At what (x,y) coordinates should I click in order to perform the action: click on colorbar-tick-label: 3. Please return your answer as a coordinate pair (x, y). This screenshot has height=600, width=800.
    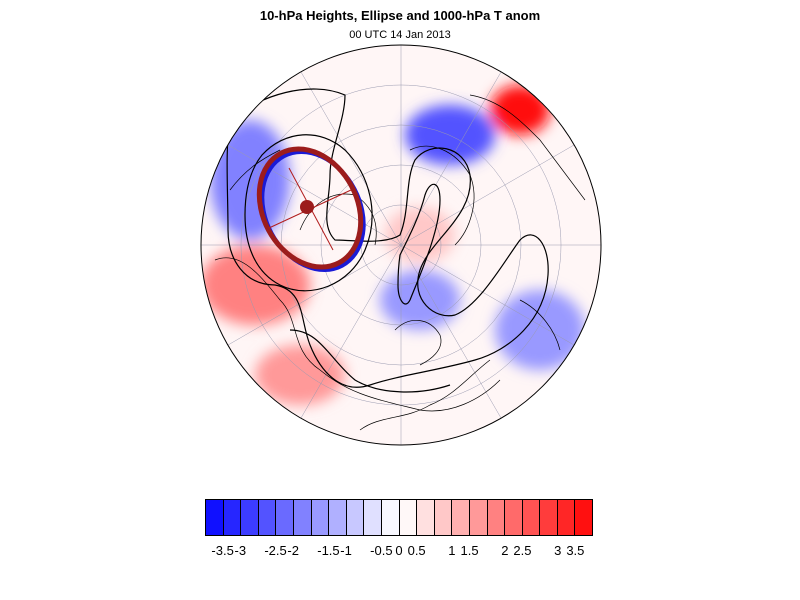
    Looking at the image, I should click on (558, 550).